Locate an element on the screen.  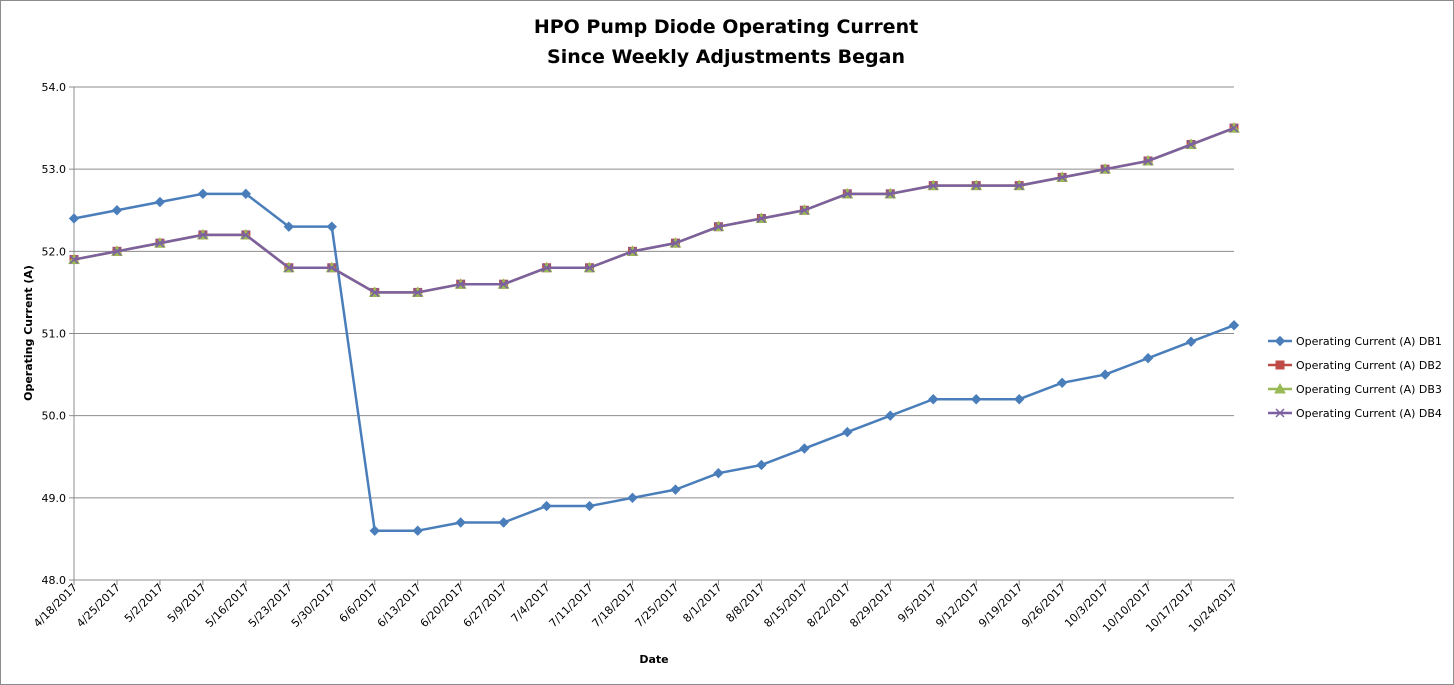
x-tick-label: 8/15/2017 is located at coordinates (785, 605).